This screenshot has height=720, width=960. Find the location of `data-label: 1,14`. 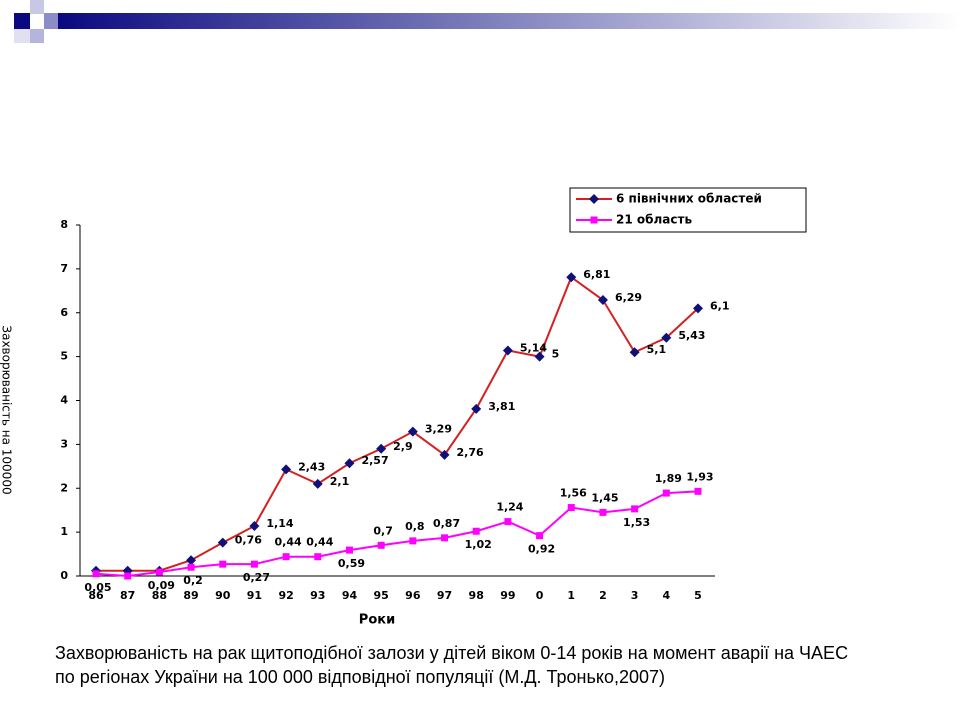

data-label: 1,14 is located at coordinates (279, 523).